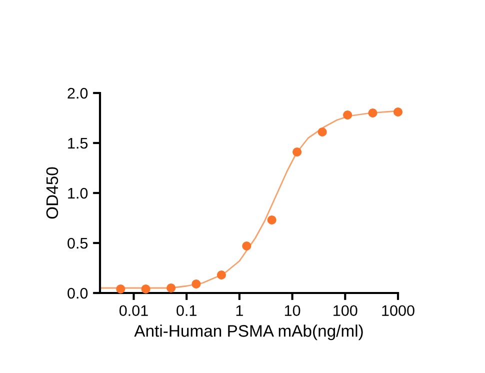 The width and height of the screenshot is (485, 373). What do you see at coordinates (78, 243) in the screenshot?
I see `y-tick-label: 0.5` at bounding box center [78, 243].